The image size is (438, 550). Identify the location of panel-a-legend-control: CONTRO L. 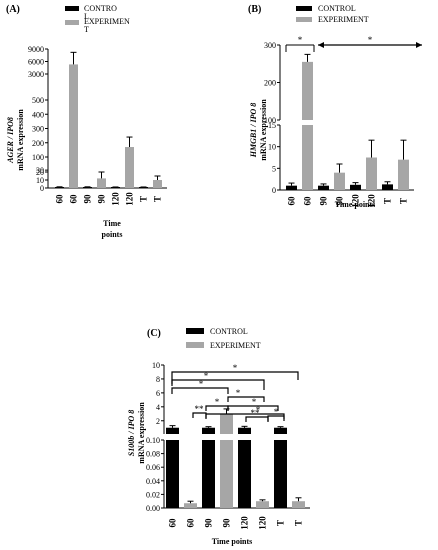
(100, 12).